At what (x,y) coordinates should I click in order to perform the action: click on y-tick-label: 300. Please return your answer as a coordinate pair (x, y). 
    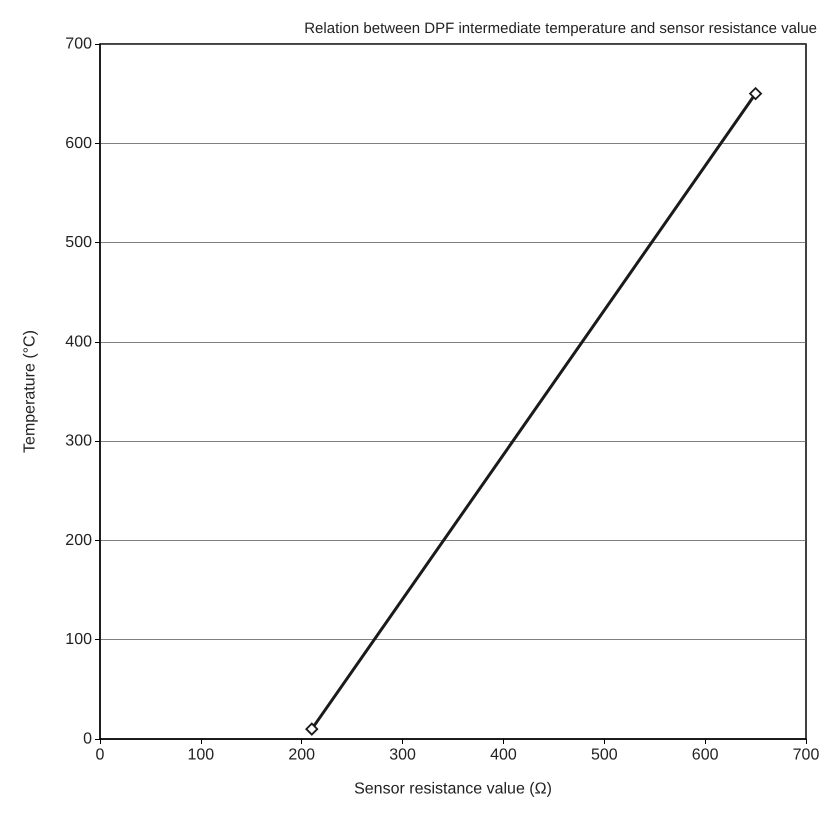
    Looking at the image, I should click on (78, 441).